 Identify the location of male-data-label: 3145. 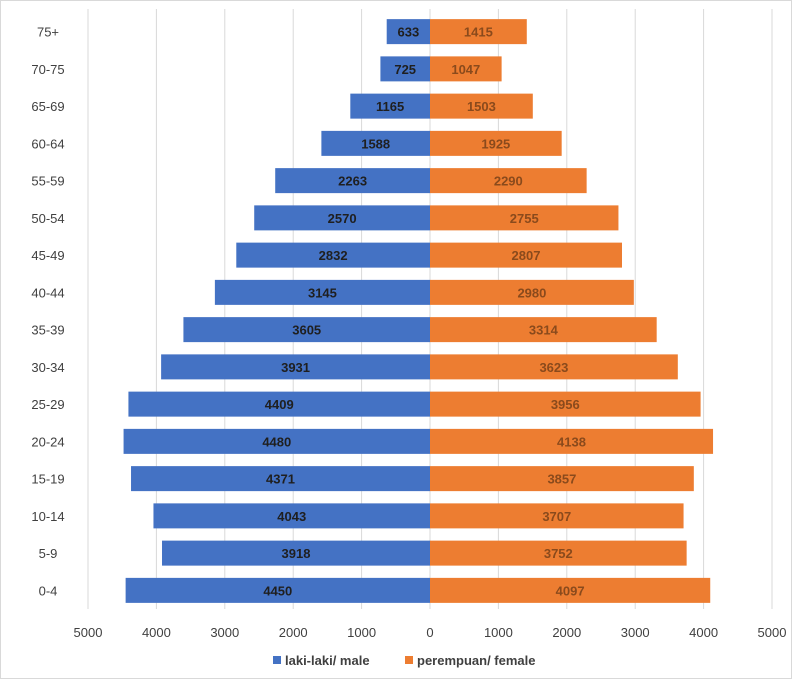
(322, 292).